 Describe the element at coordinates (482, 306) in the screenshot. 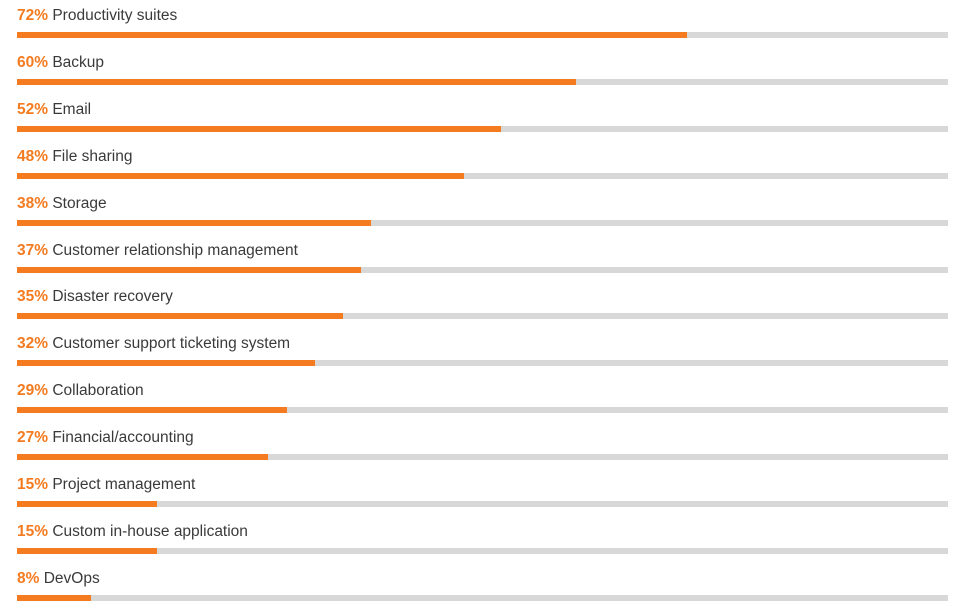

I see `bar-row: 35% Disaster recovery` at that location.